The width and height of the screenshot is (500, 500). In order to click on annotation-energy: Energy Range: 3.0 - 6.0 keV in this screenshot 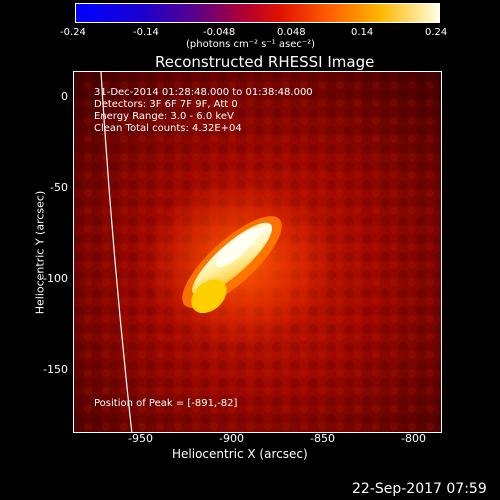, I will do `click(164, 116)`.